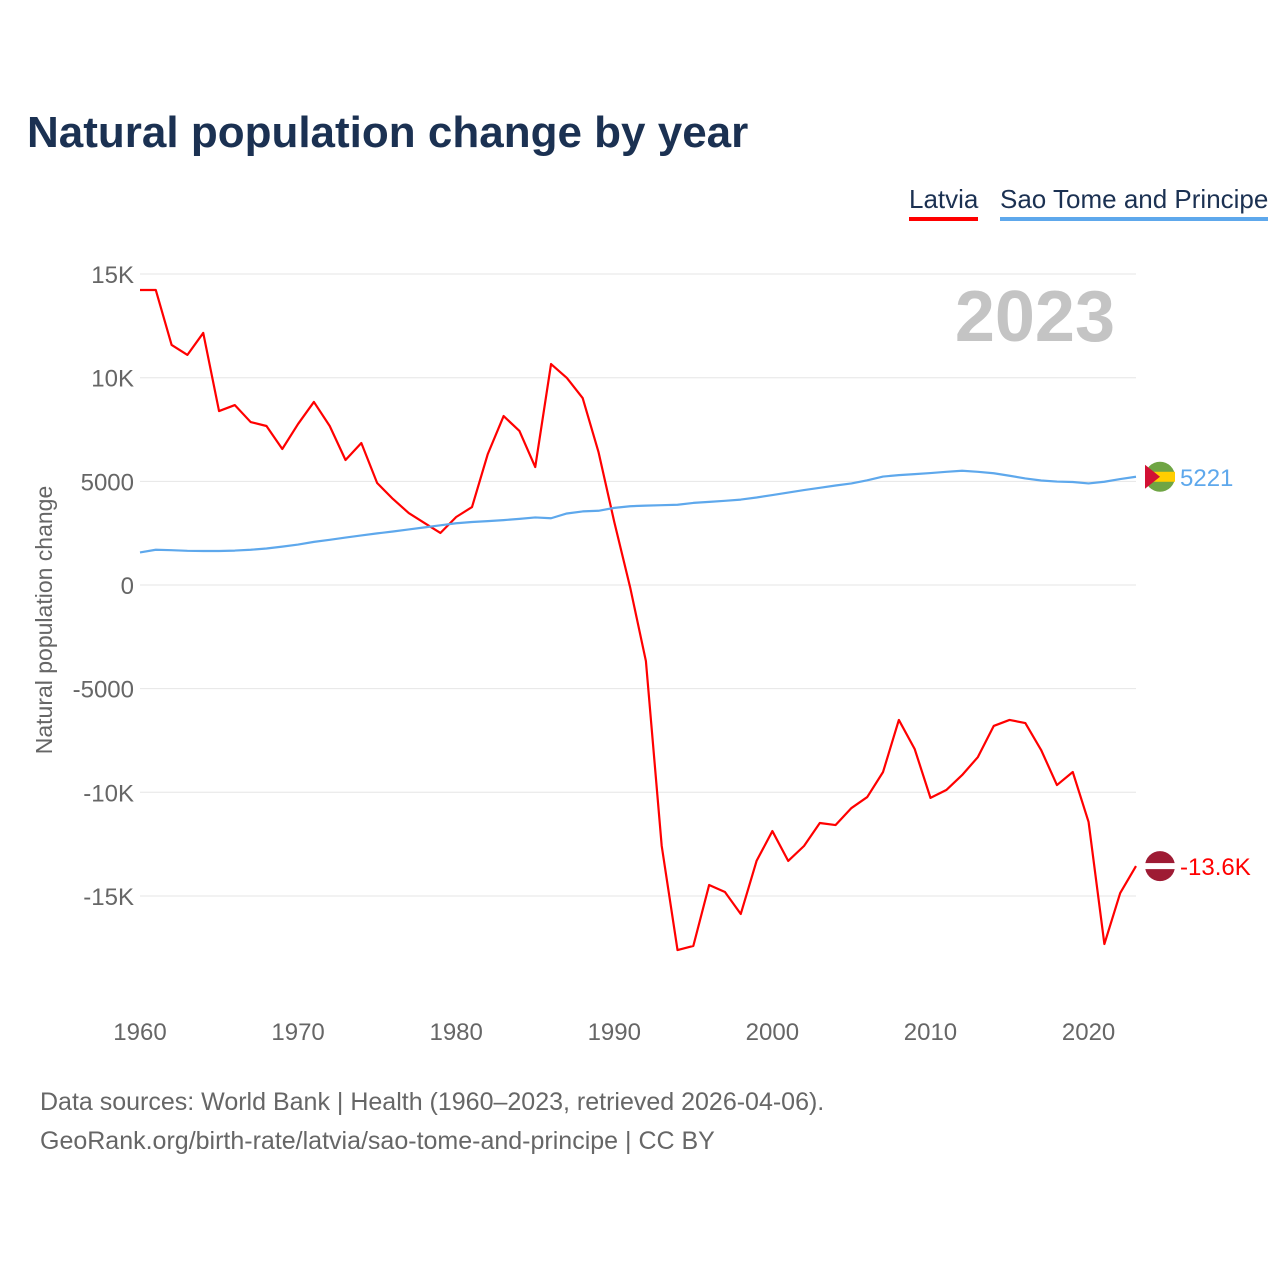  Describe the element at coordinates (1206, 478) in the screenshot. I see `end-value-label: 5221` at that location.